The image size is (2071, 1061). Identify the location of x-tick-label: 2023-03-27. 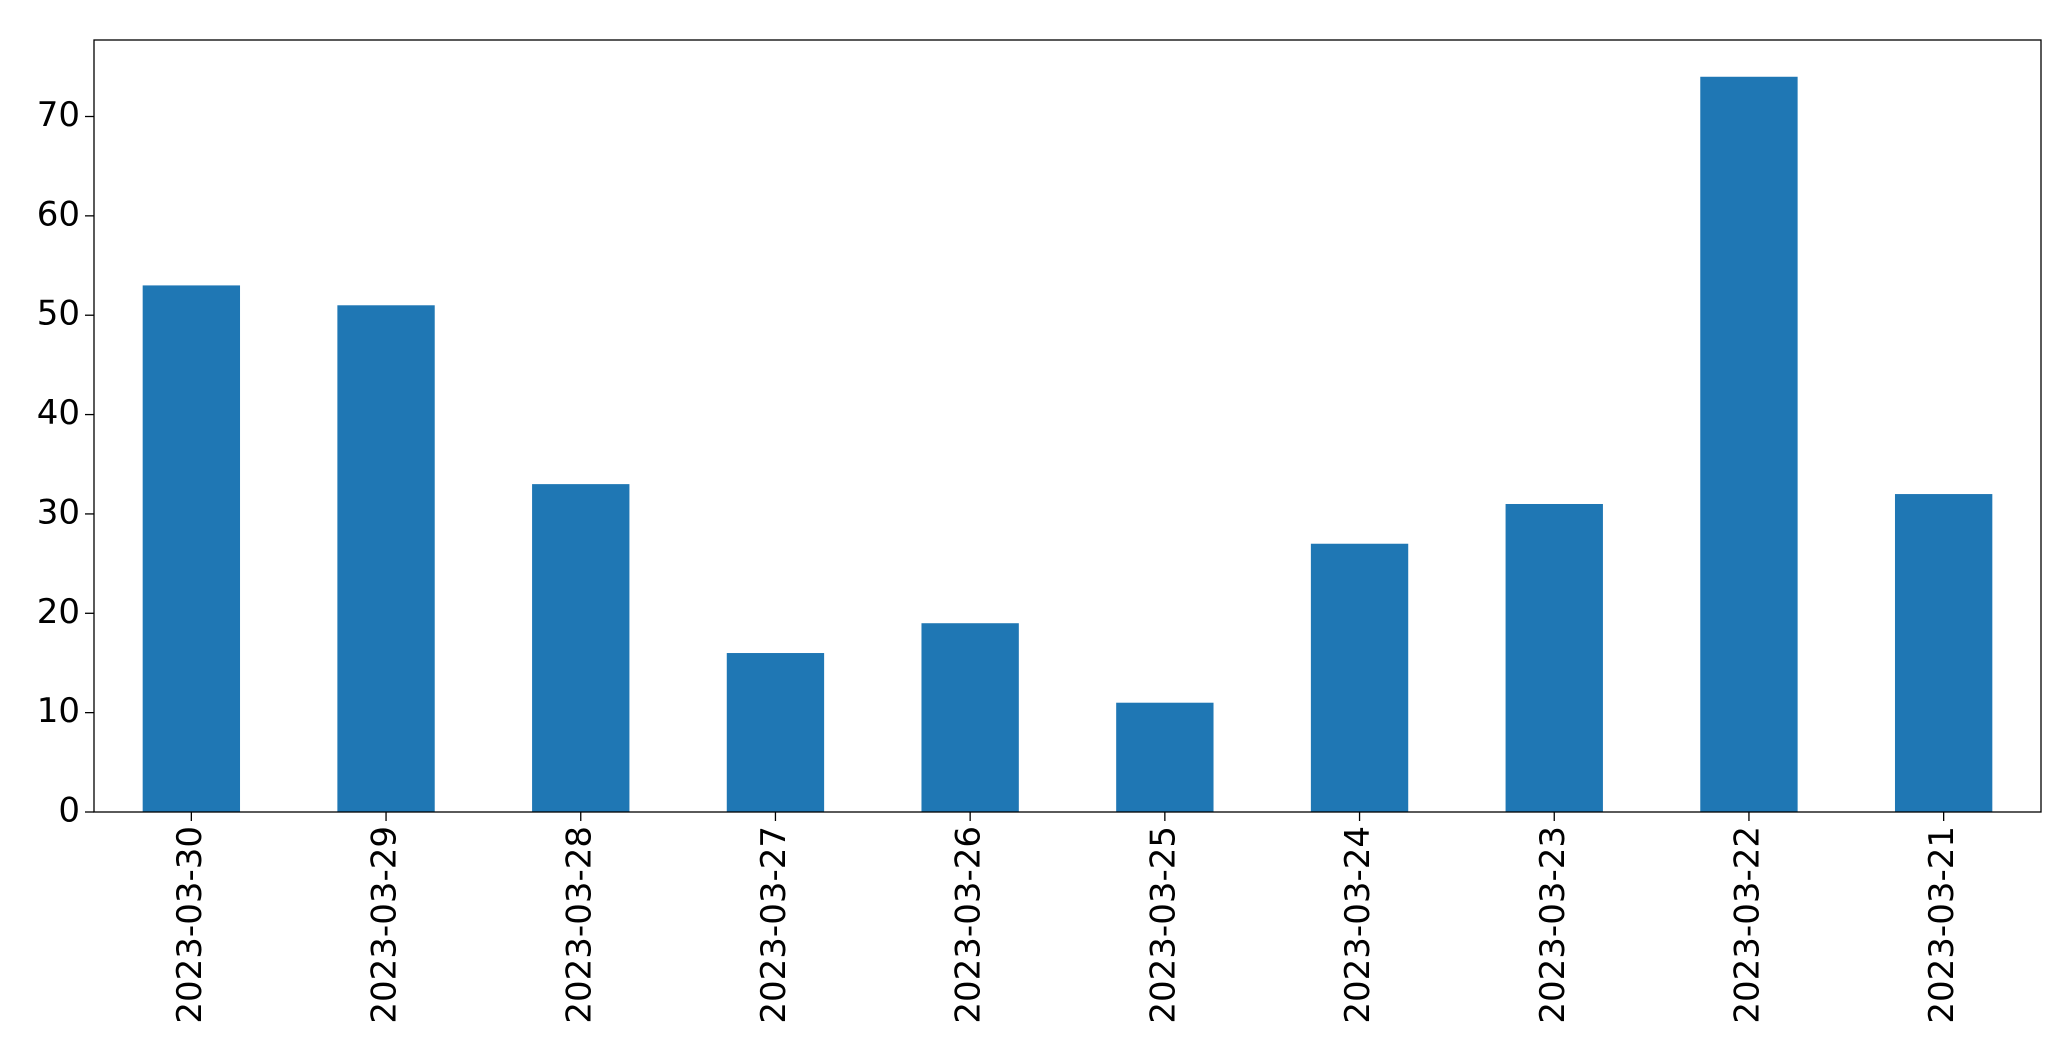
(774, 925).